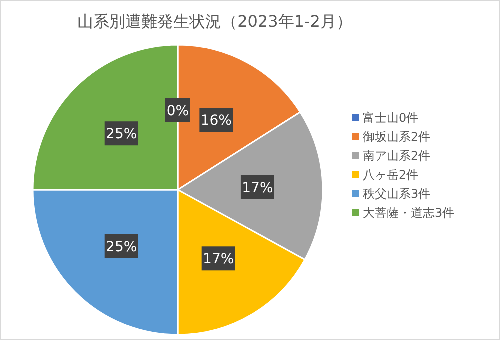 The height and width of the screenshot is (340, 500). I want to click on legend-label: 八ヶ岳2件, so click(391, 175).